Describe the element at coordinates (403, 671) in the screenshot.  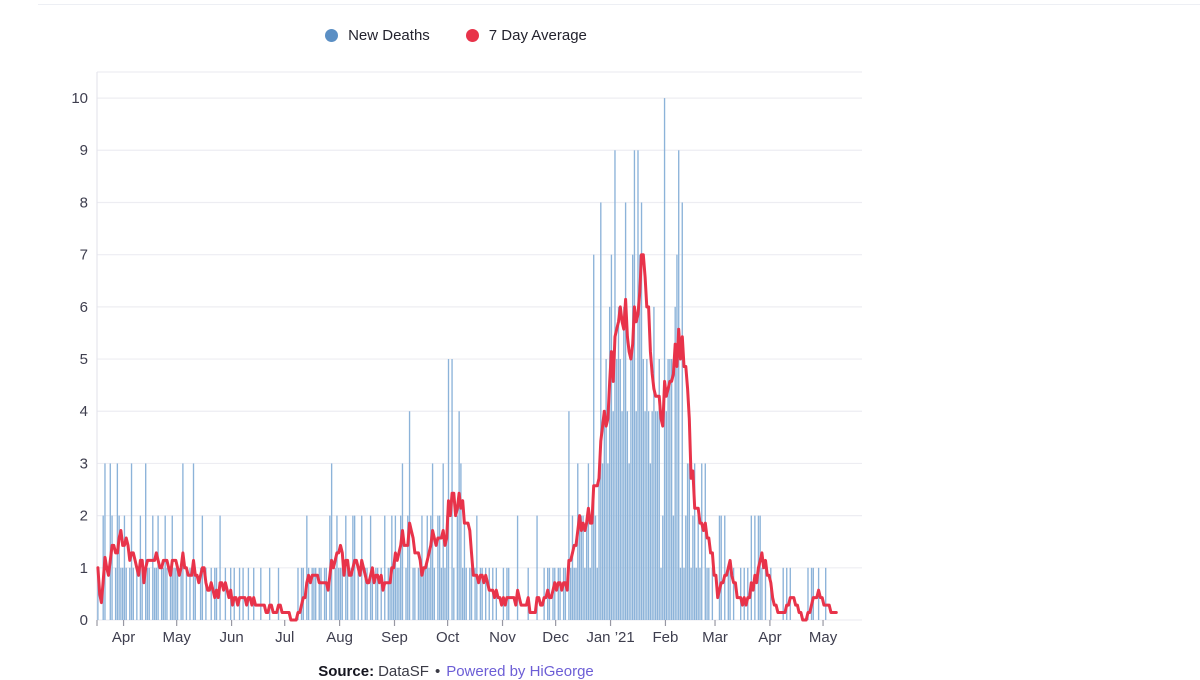
I see `source-name: DataSF` at that location.